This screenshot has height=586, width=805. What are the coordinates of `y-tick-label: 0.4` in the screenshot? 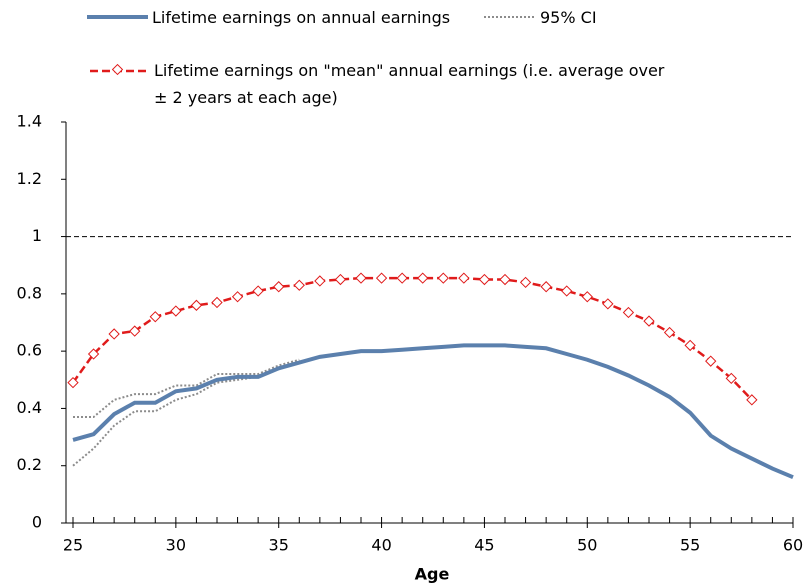 It's located at (29, 407).